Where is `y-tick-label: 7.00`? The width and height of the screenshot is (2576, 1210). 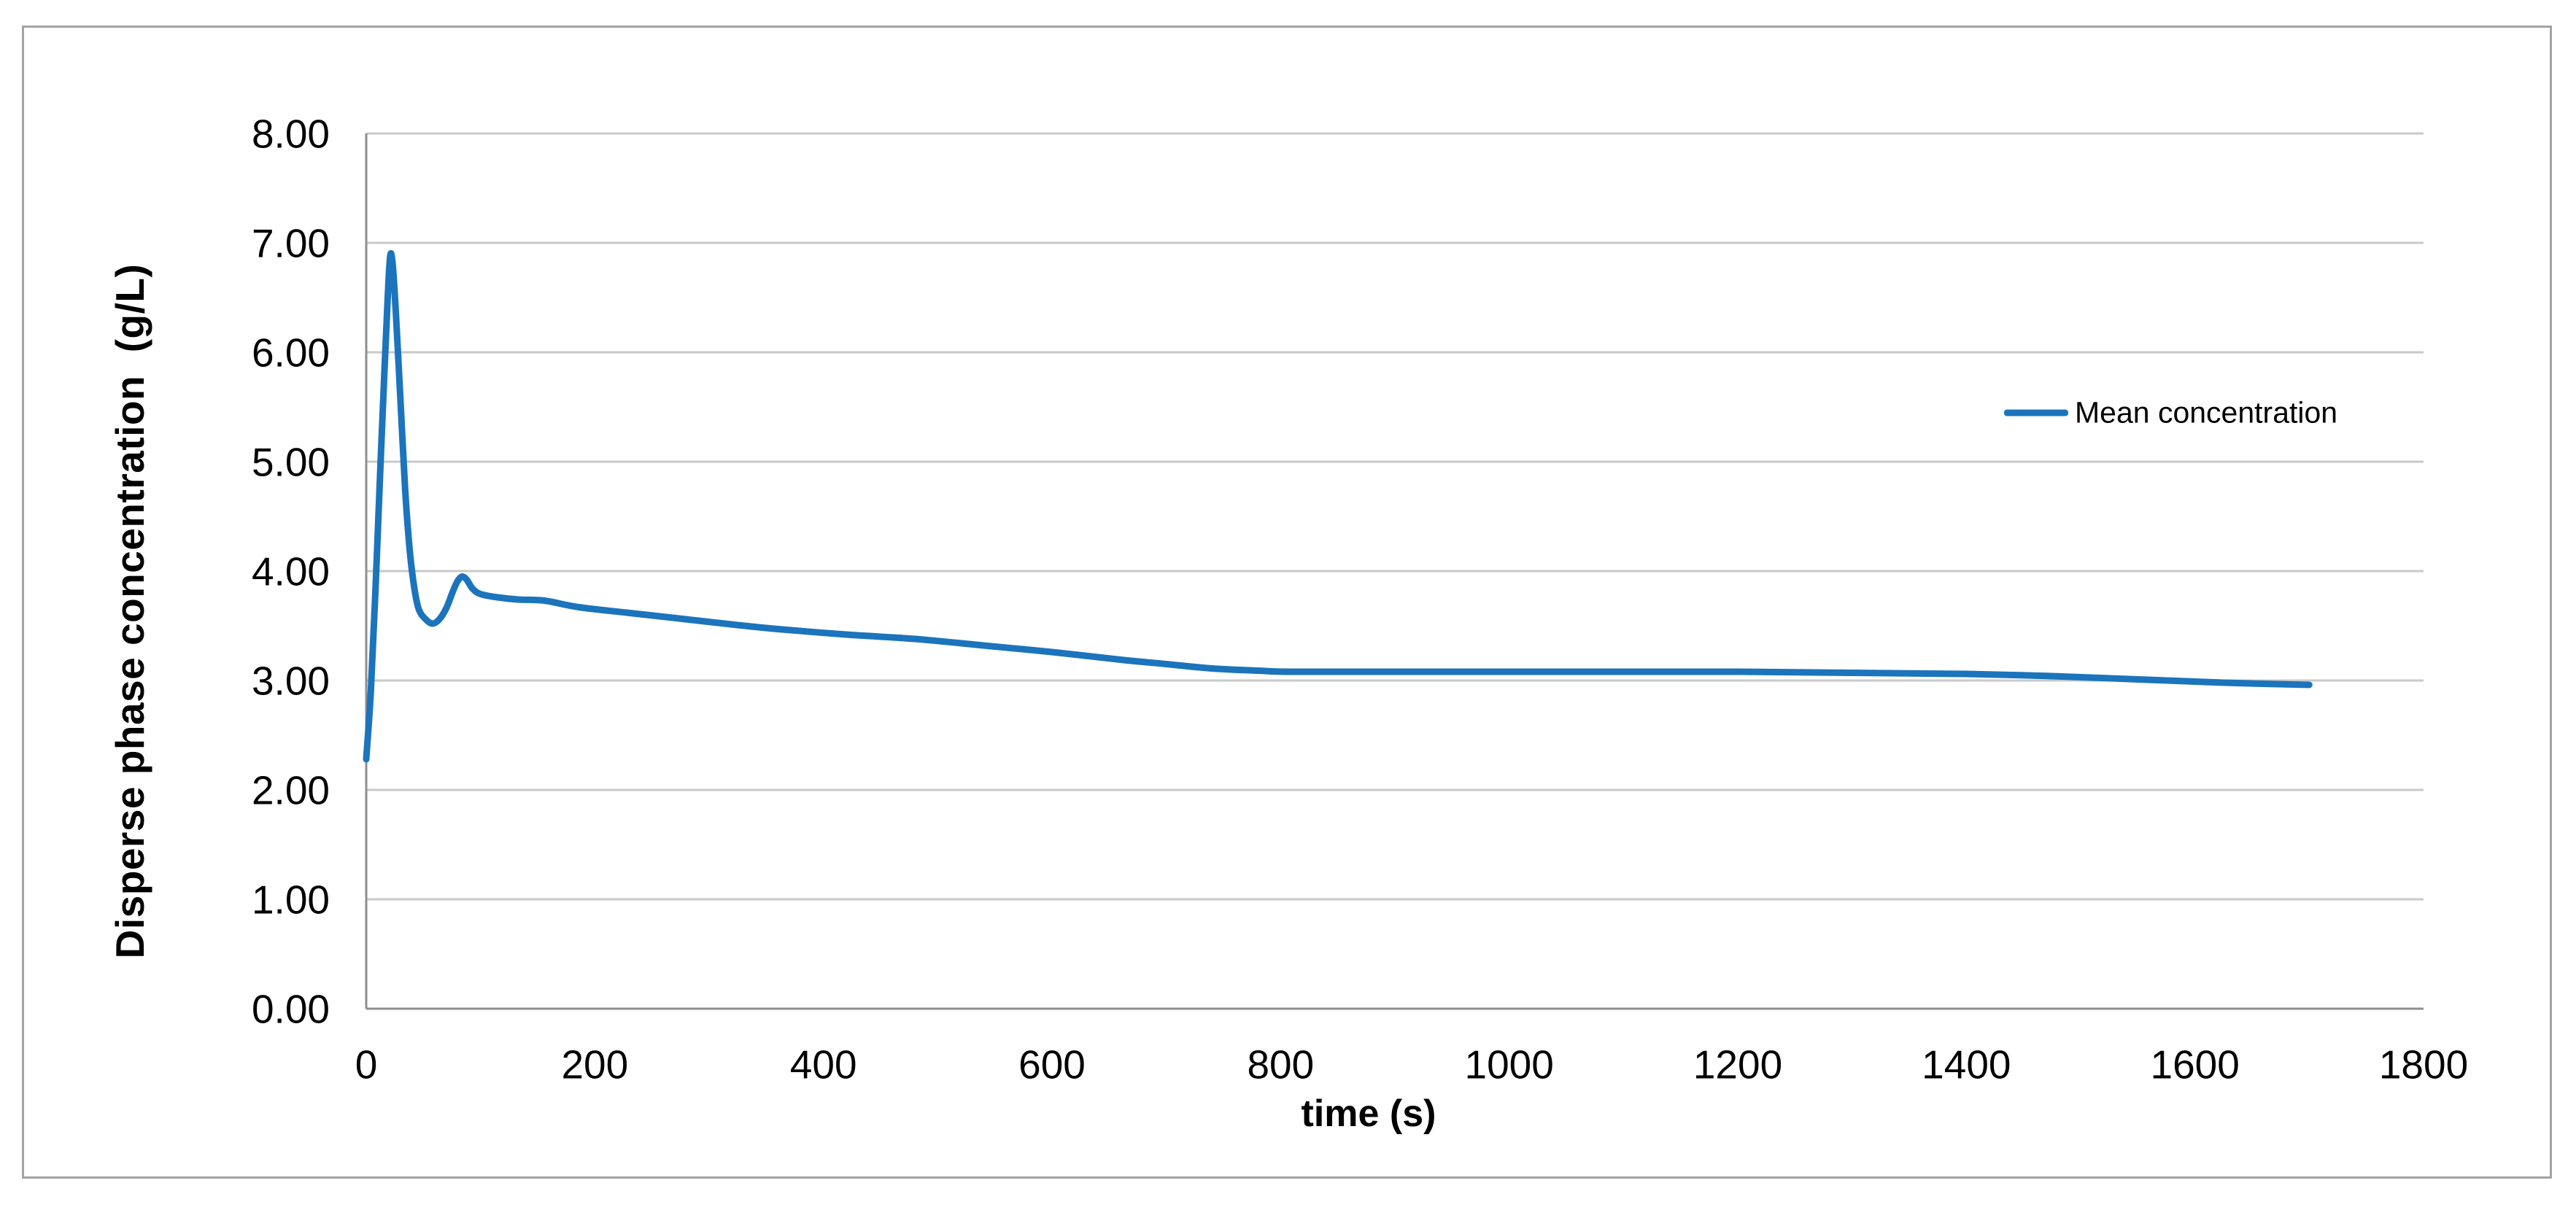 y-tick-label: 7.00 is located at coordinates (291, 242).